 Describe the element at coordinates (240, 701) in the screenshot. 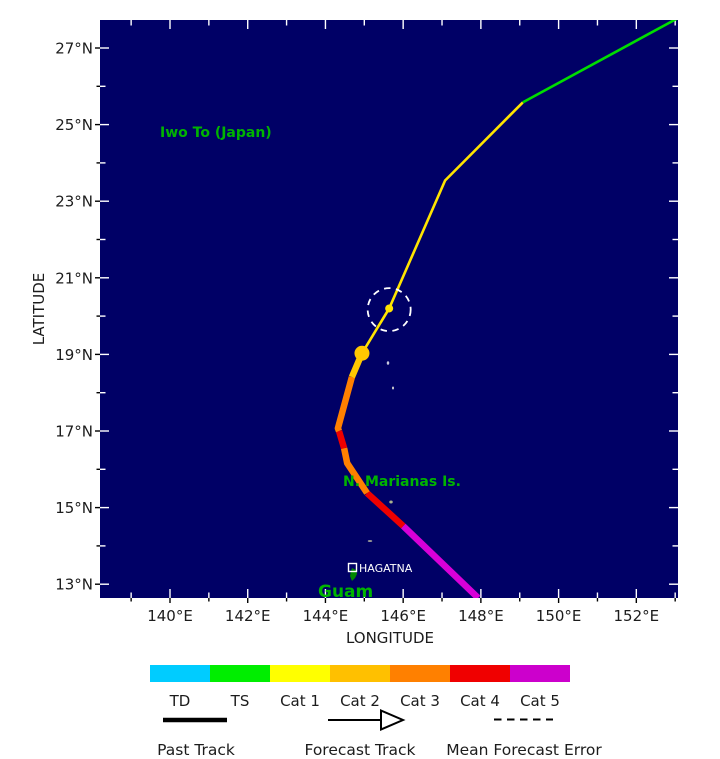

I see `legend-label-ts: TS` at that location.